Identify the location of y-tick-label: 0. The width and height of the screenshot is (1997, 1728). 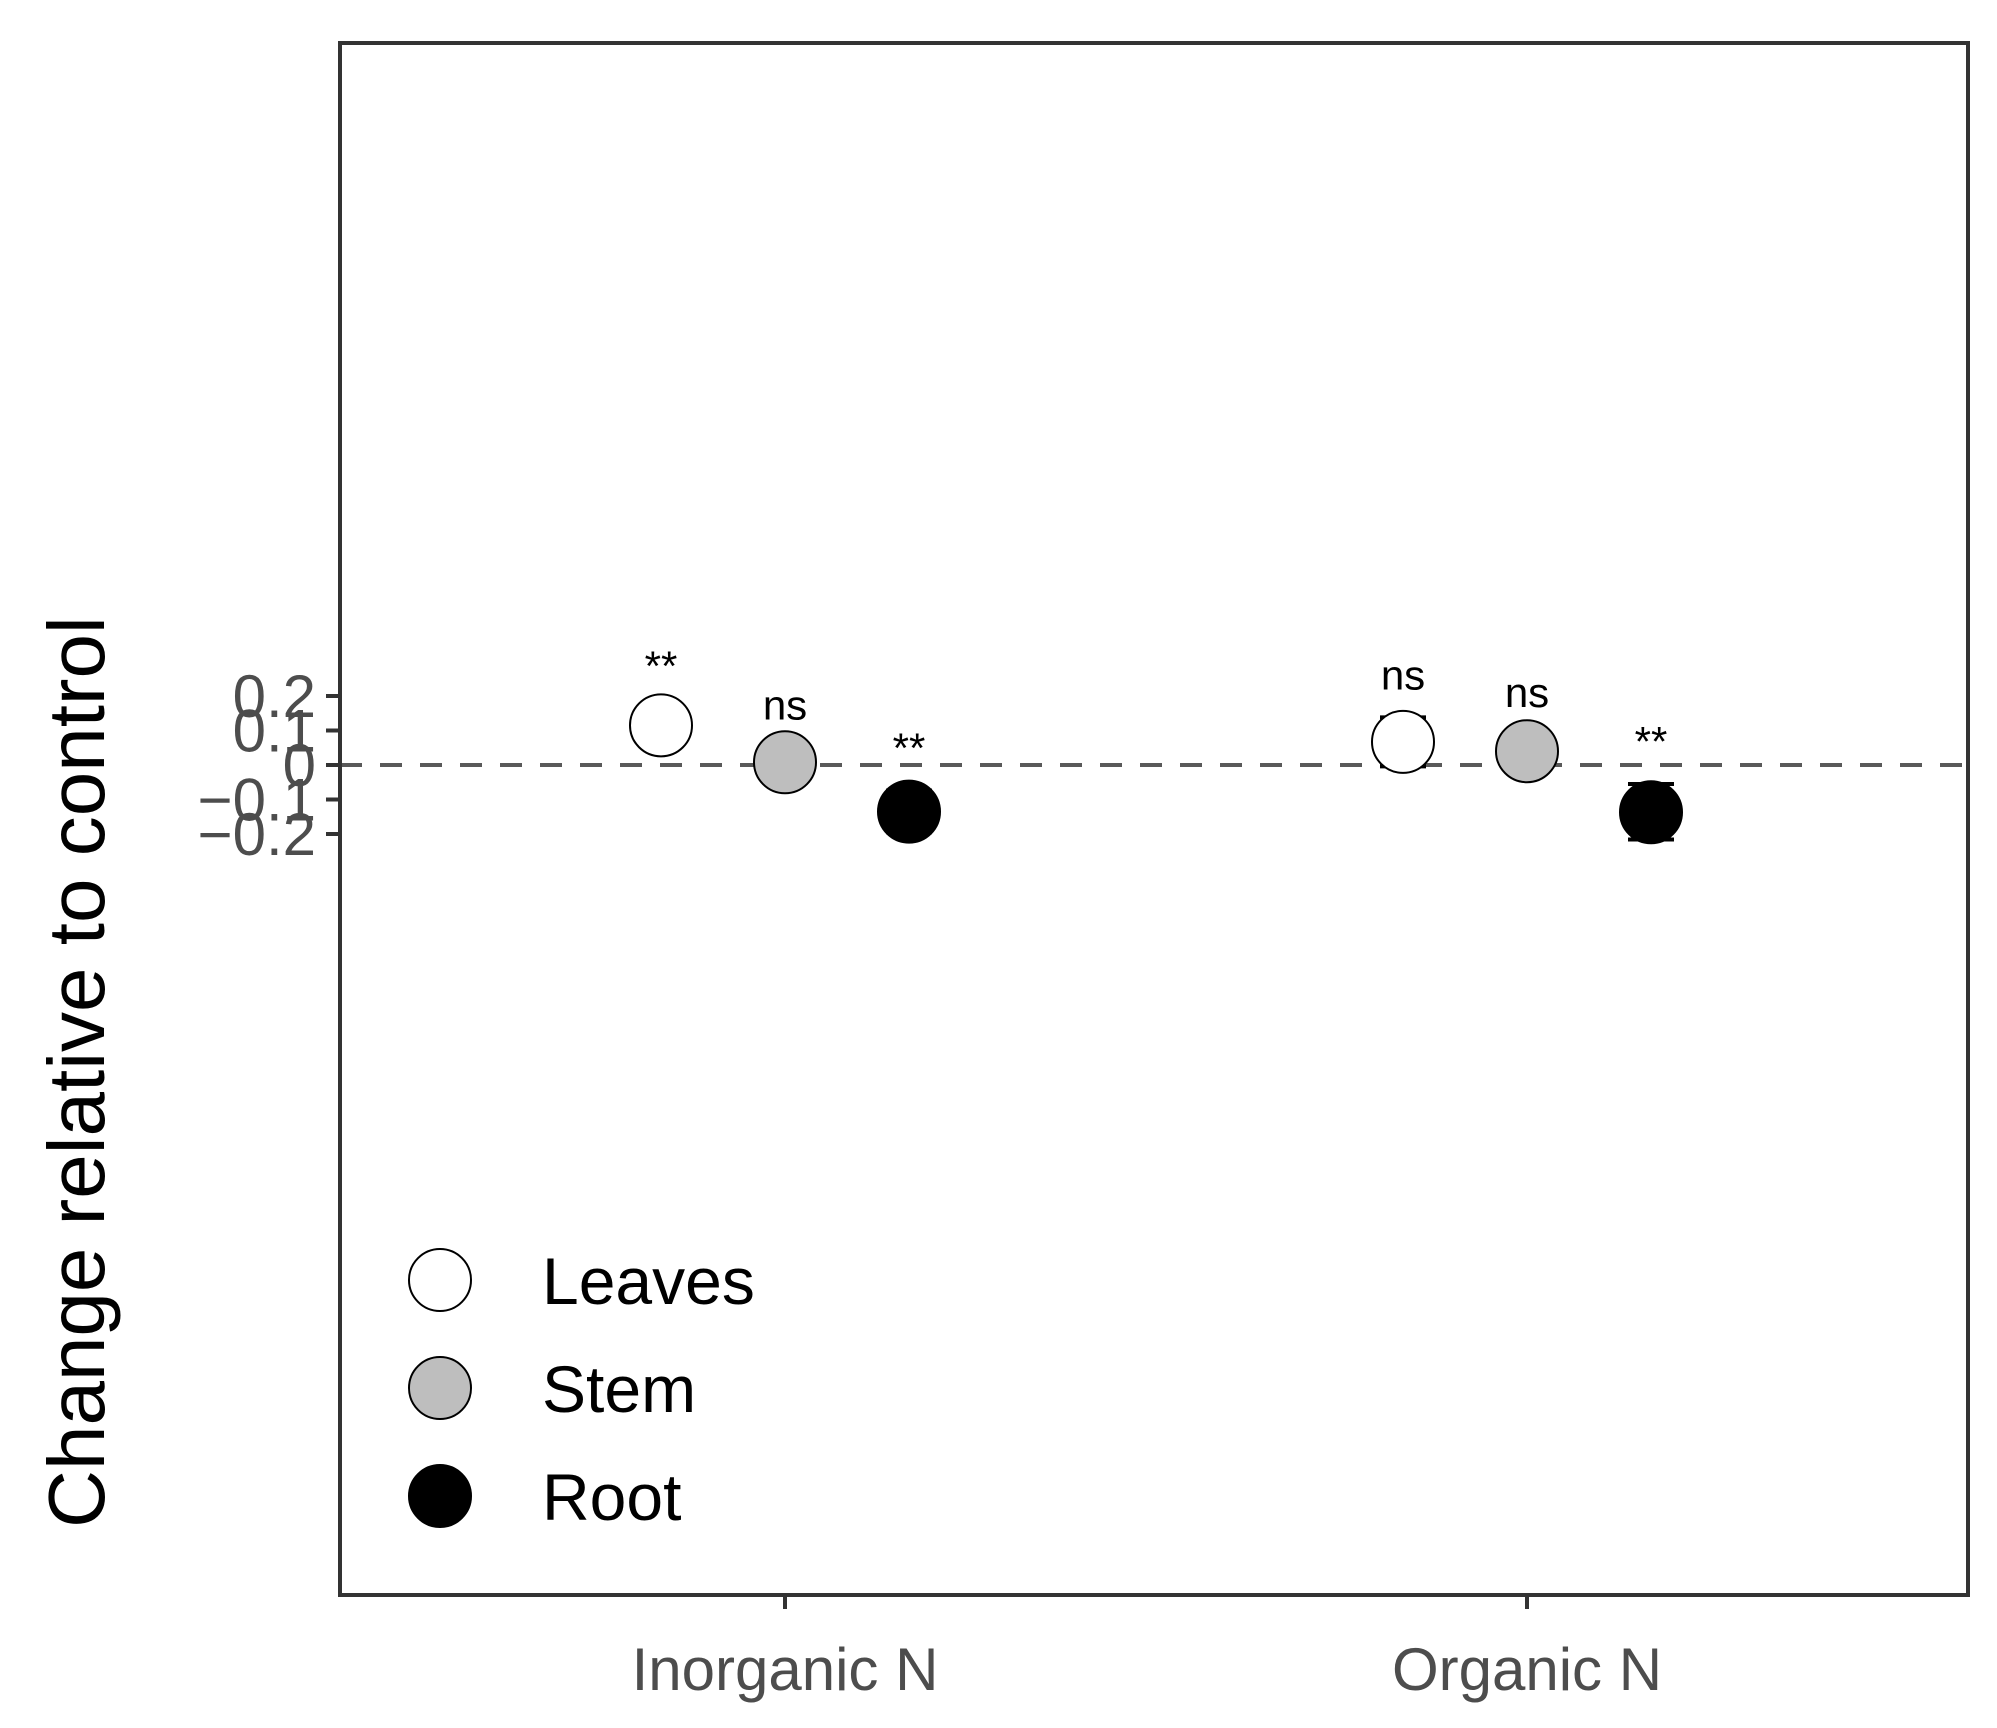
(299, 765).